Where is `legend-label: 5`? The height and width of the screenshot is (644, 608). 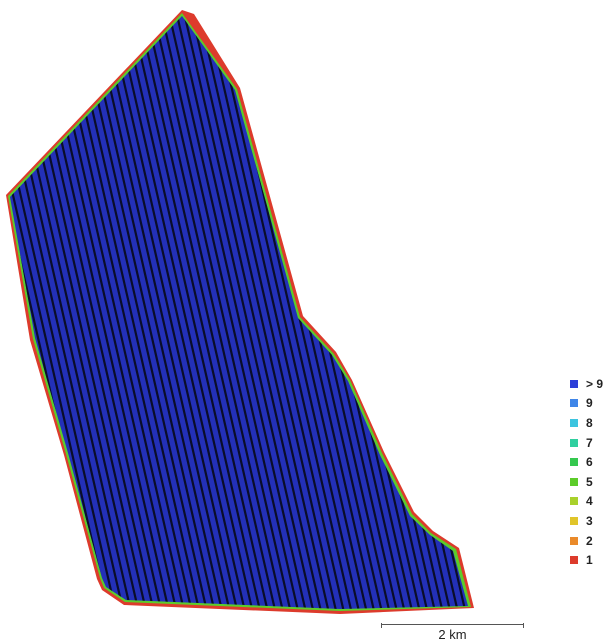
legend-label: 5 is located at coordinates (589, 481).